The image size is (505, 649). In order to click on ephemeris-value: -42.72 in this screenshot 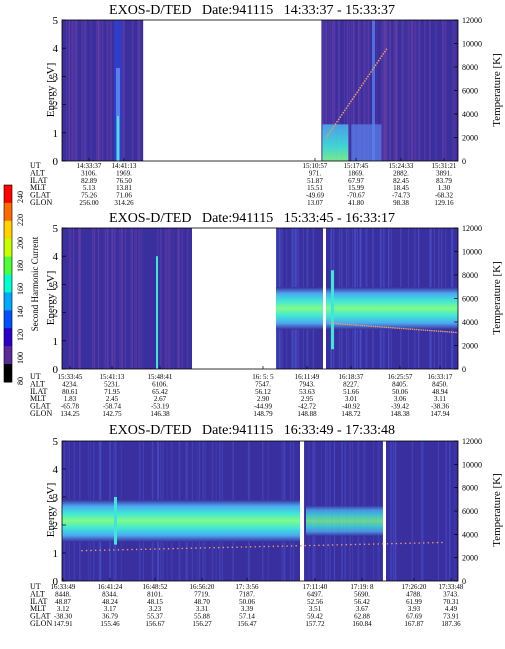, I will do `click(307, 407)`.